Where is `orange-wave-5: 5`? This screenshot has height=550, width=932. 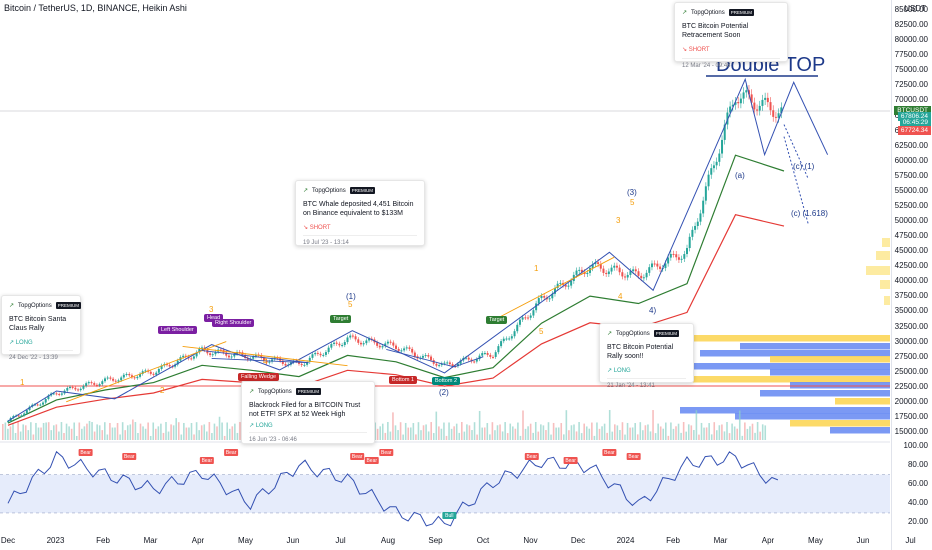 orange-wave-5: 5 is located at coordinates (350, 304).